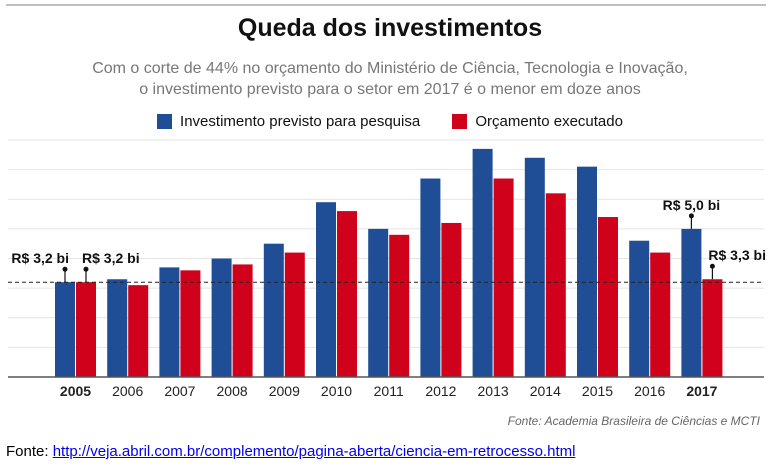 The width and height of the screenshot is (780, 476). Describe the element at coordinates (737, 255) in the screenshot. I see `data-label: R$ 3,3 bi` at that location.